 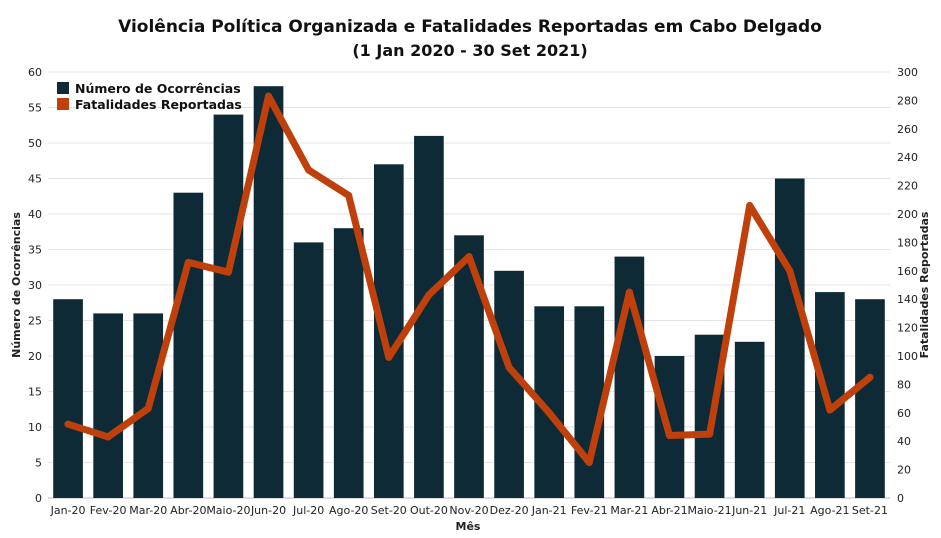 What do you see at coordinates (389, 510) in the screenshot?
I see `x-tick-label: Set-20` at bounding box center [389, 510].